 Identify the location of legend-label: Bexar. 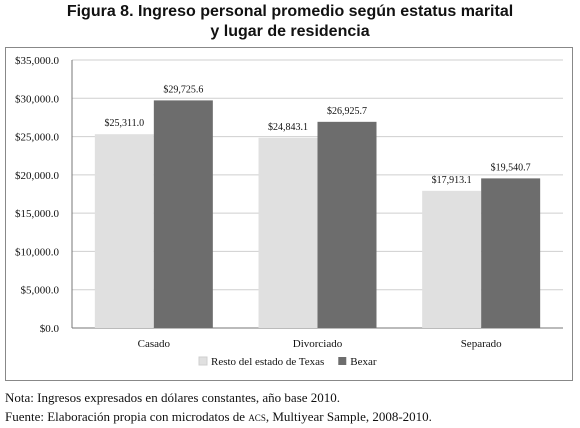
(363, 362).